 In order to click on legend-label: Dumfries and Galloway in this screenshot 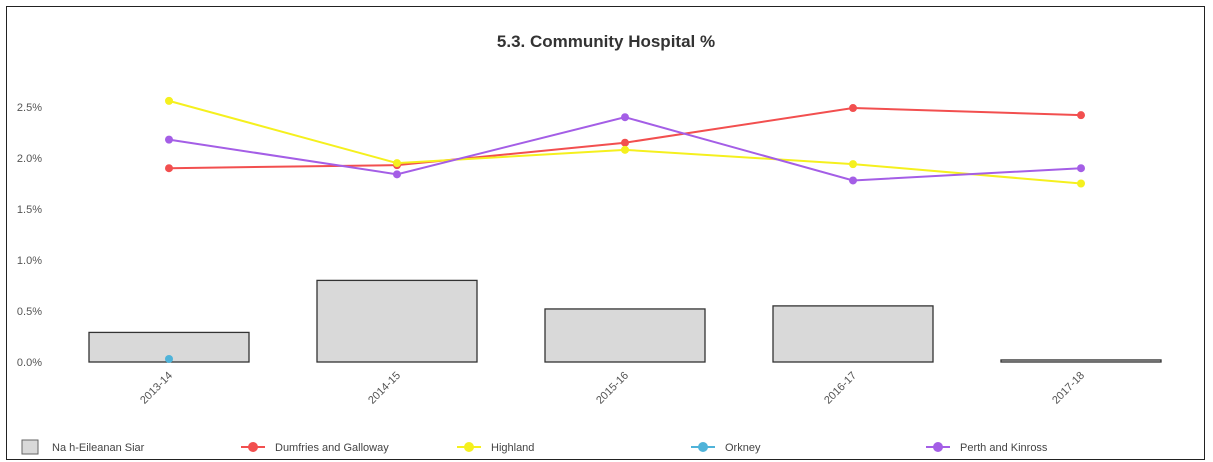, I will do `click(332, 448)`.